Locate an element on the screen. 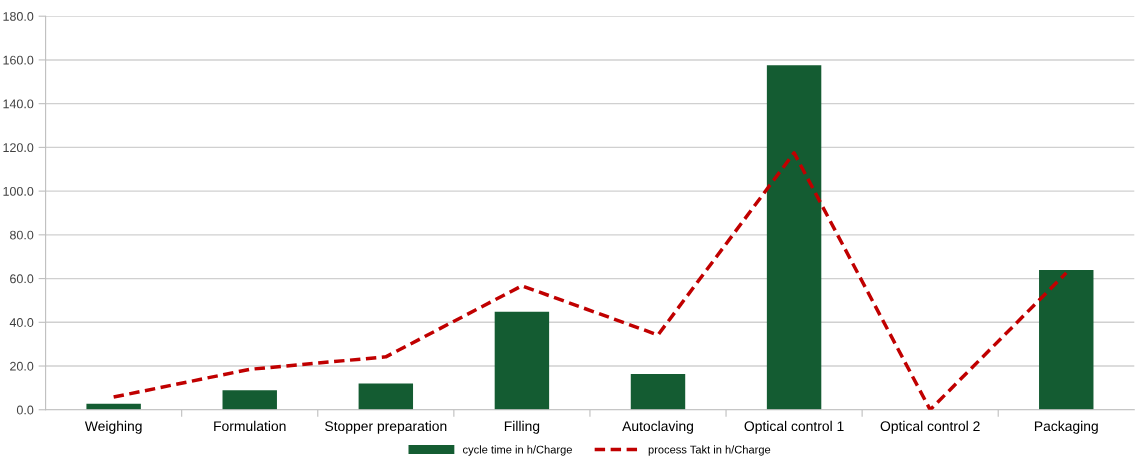  x-tick-label: Optical control 2 is located at coordinates (930, 427).